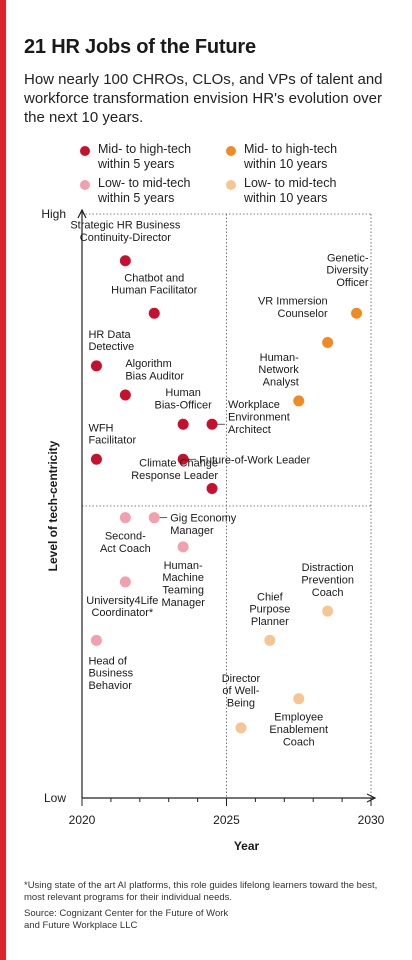  Describe the element at coordinates (269, 609) in the screenshot. I see `point-label: Chief Purpose Planner` at that location.